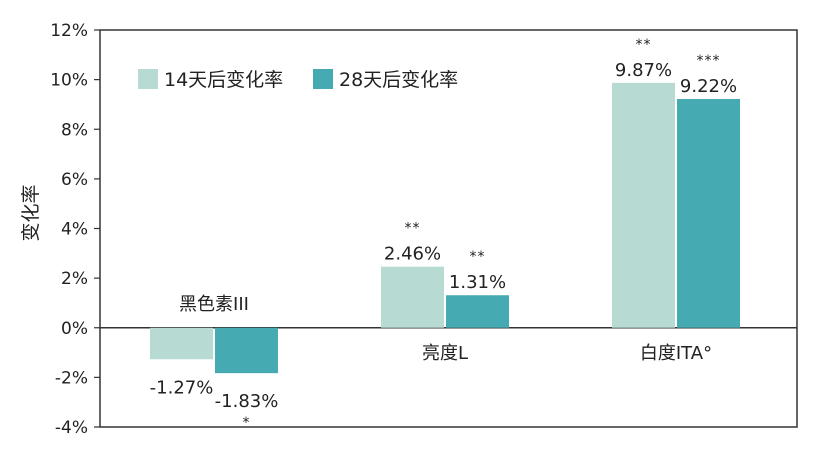 This screenshot has width=818, height=466. Describe the element at coordinates (74, 230) in the screenshot. I see `y-tick-label: 4%` at that location.